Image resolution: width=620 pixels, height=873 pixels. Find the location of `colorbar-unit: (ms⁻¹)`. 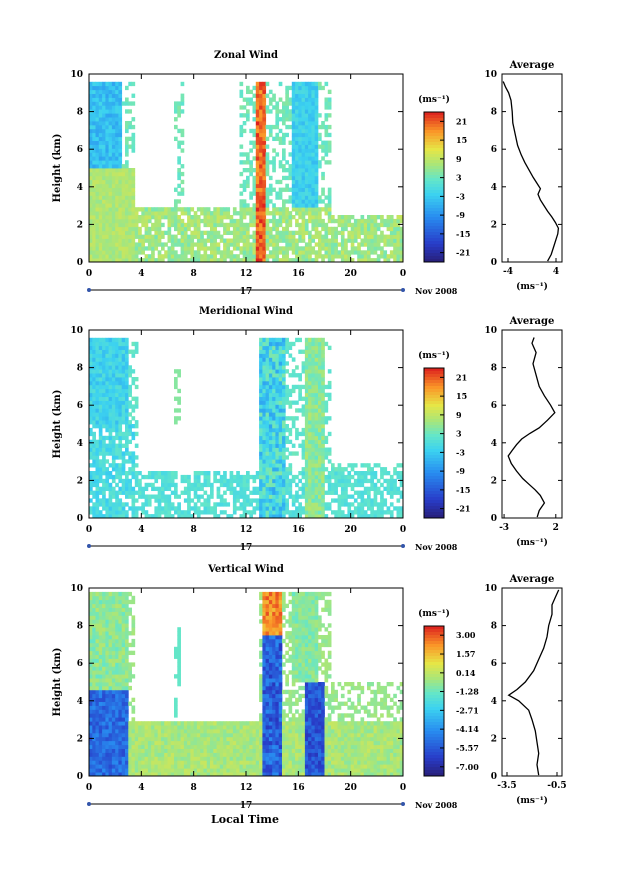

colorbar-unit: (ms⁻¹) is located at coordinates (434, 355).